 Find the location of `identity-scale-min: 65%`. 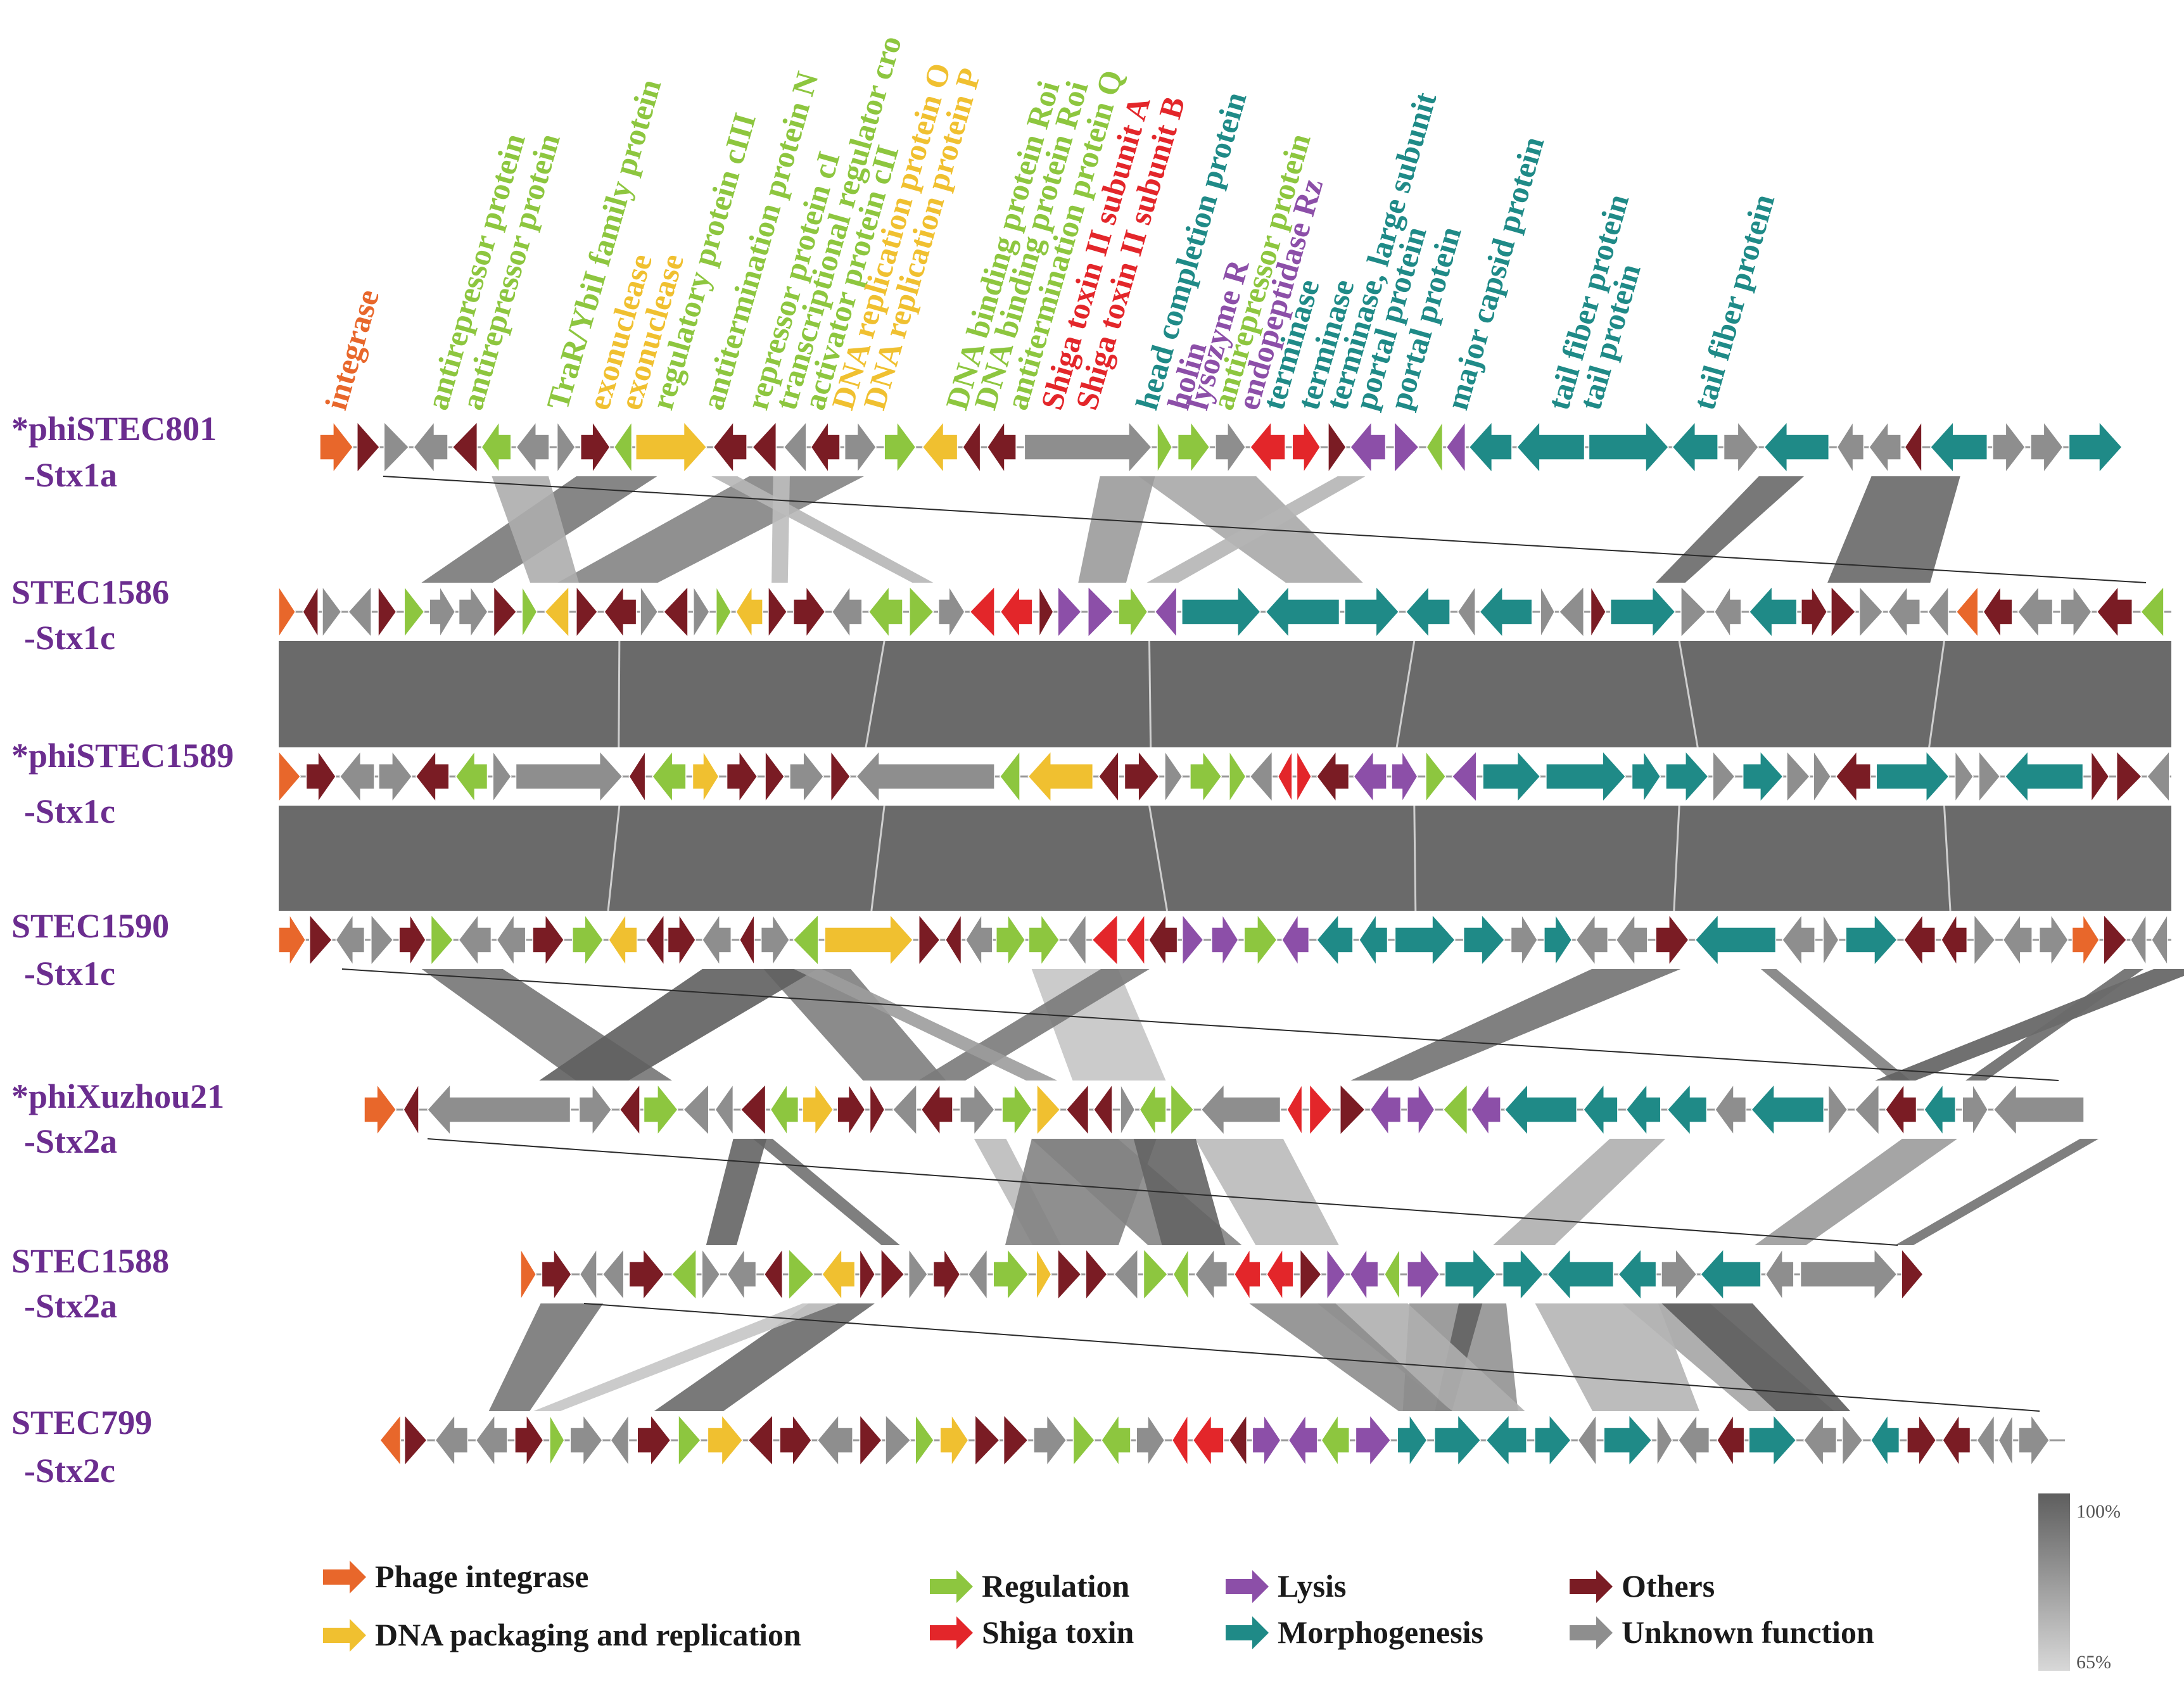

identity-scale-min: 65% is located at coordinates (2093, 1662).